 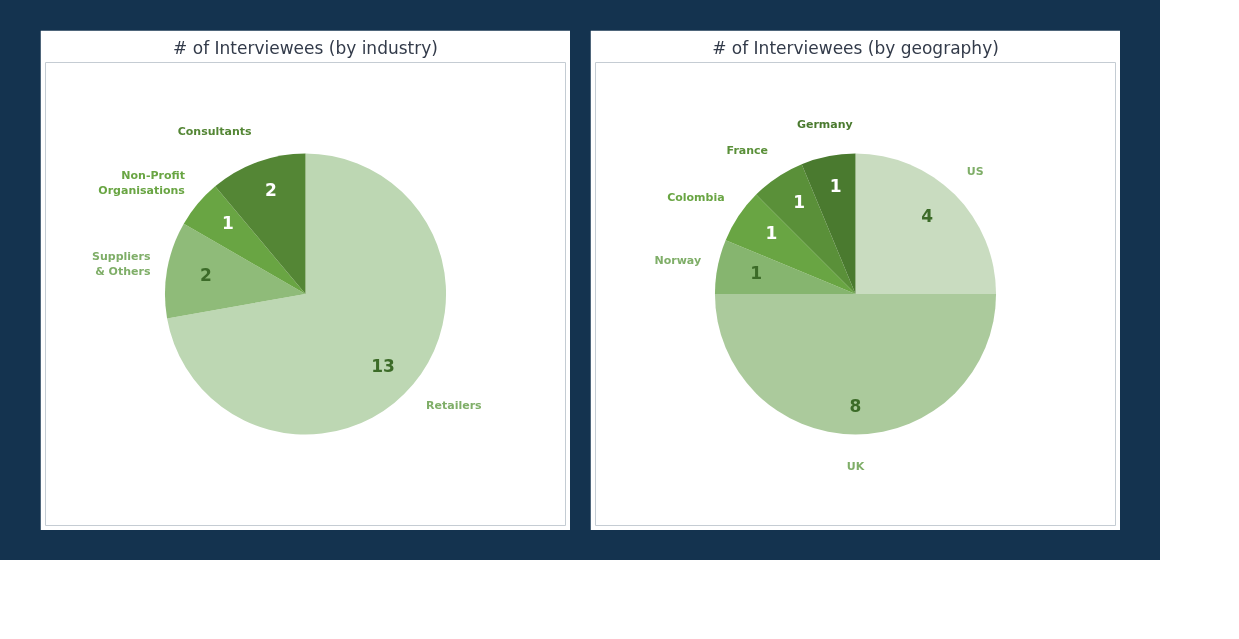 I want to click on slice-label: Retailers, so click(x=454, y=405).